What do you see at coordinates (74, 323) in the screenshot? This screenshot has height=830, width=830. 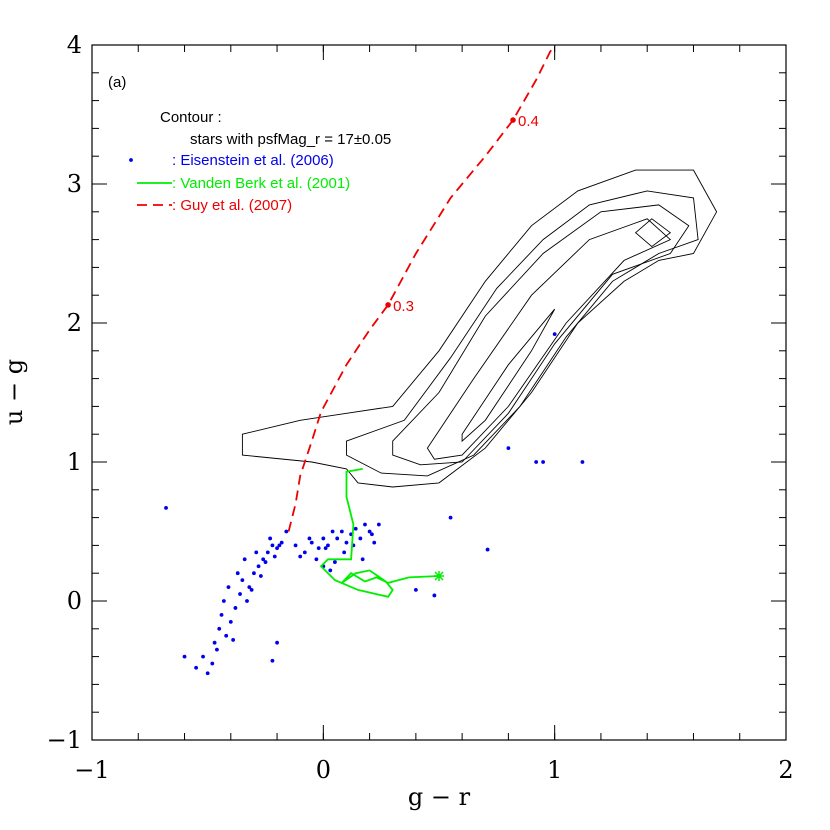 I see `y-tick-label: 2` at bounding box center [74, 323].